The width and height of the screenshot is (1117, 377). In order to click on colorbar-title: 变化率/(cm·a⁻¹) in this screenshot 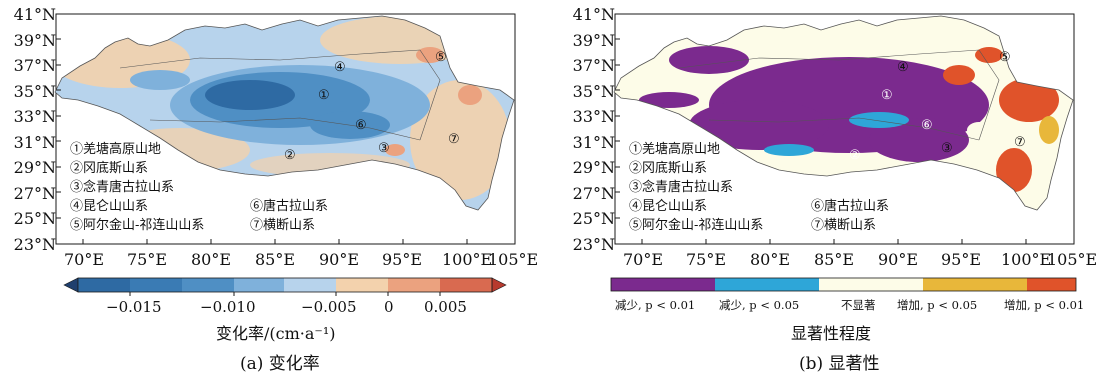, I will do `click(276, 333)`.